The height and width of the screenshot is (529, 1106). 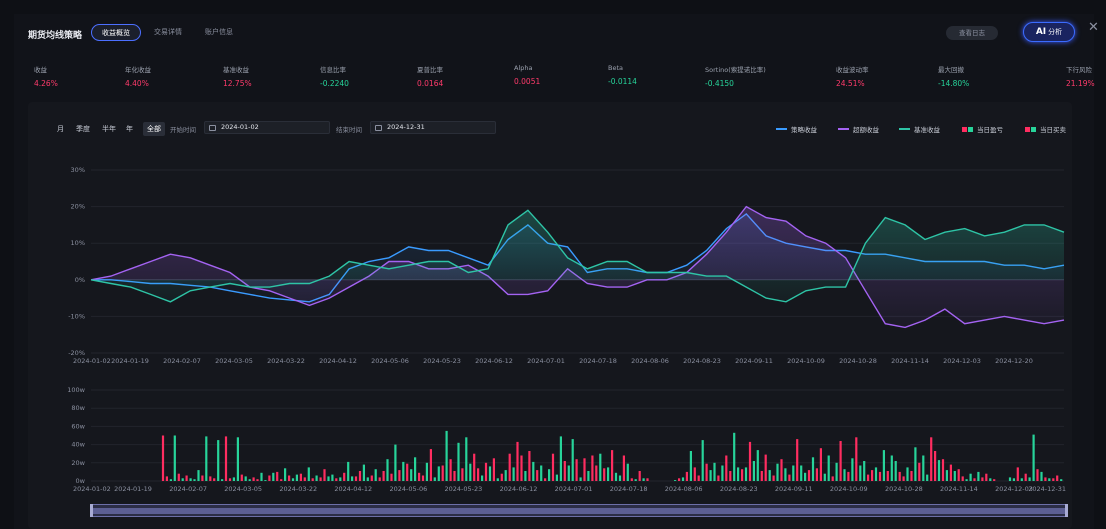 I want to click on metric-5: Alpha 0.0051, so click(x=527, y=75).